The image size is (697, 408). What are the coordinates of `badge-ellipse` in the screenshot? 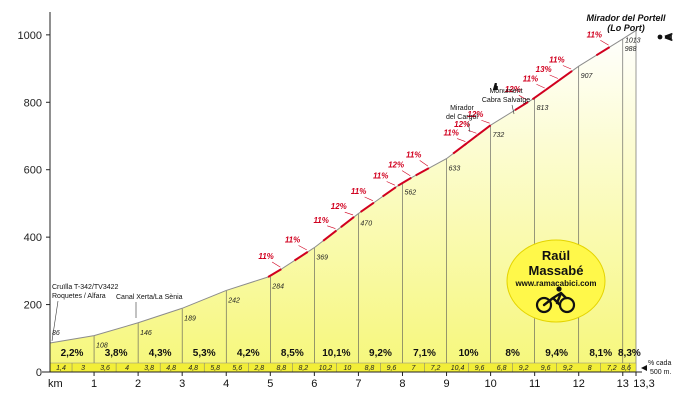 It's located at (556, 281).